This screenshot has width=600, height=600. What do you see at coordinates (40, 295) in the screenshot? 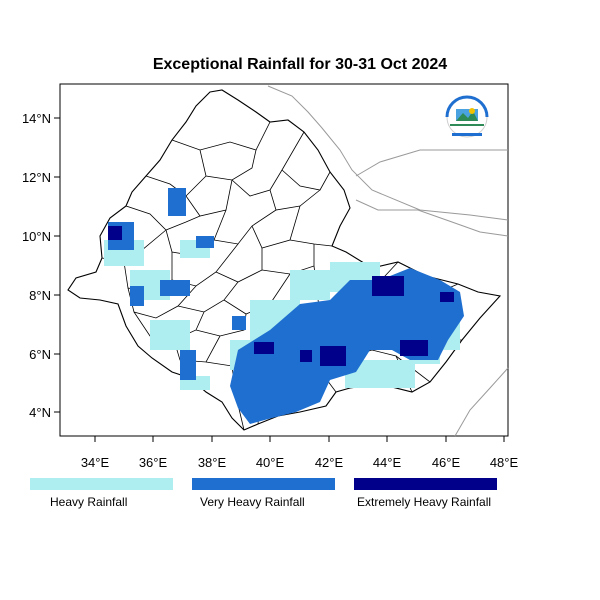
I see `lat-tick-label: 8°N` at bounding box center [40, 295].